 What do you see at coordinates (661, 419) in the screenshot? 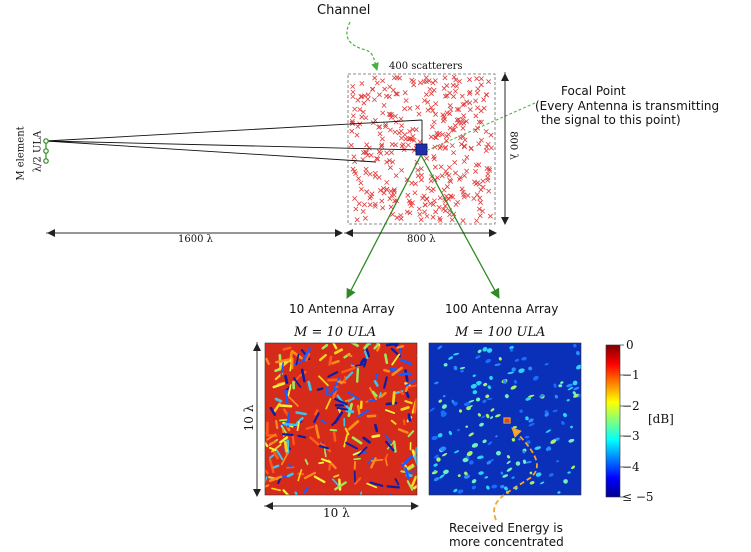
I see `colorbar-unit: [dB]` at bounding box center [661, 419].